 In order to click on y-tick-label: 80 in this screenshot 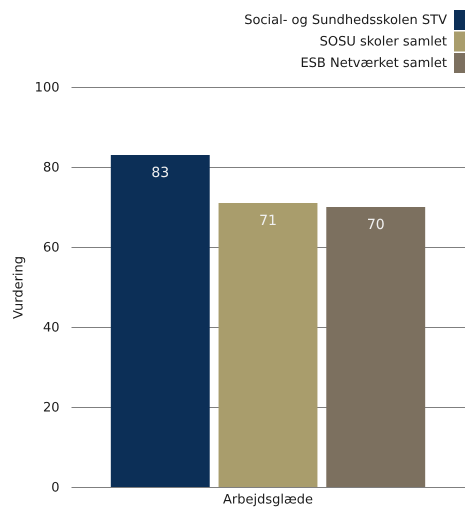, I will do `click(51, 168)`.